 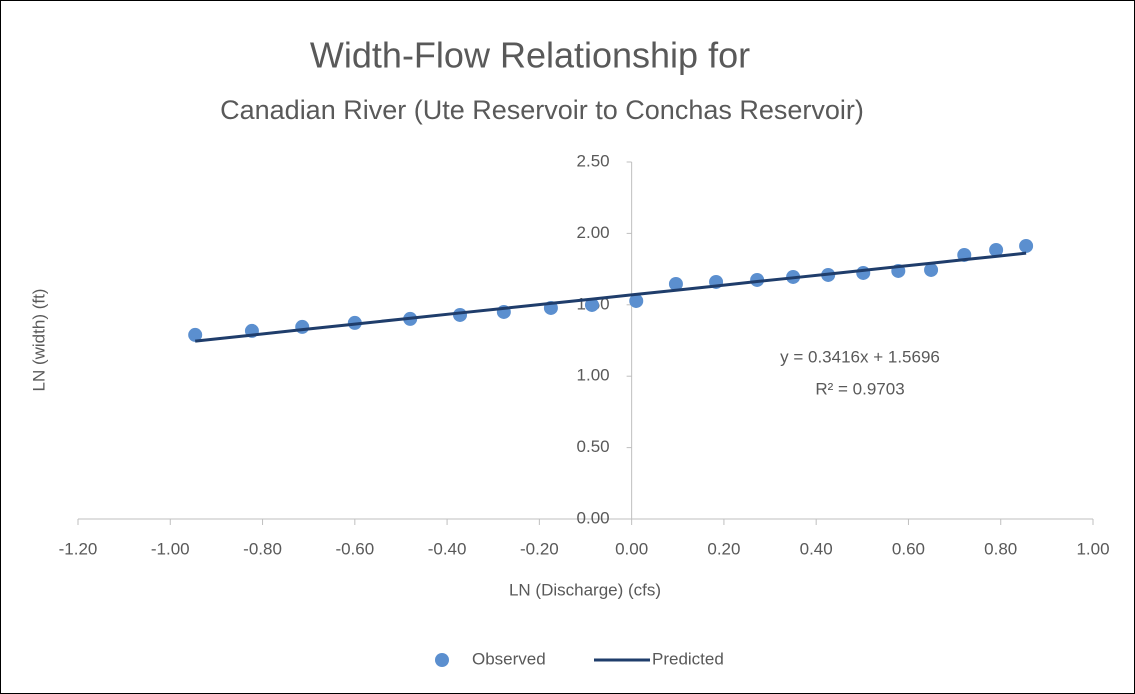 What do you see at coordinates (593, 160) in the screenshot?
I see `y-tick-label: 2.50` at bounding box center [593, 160].